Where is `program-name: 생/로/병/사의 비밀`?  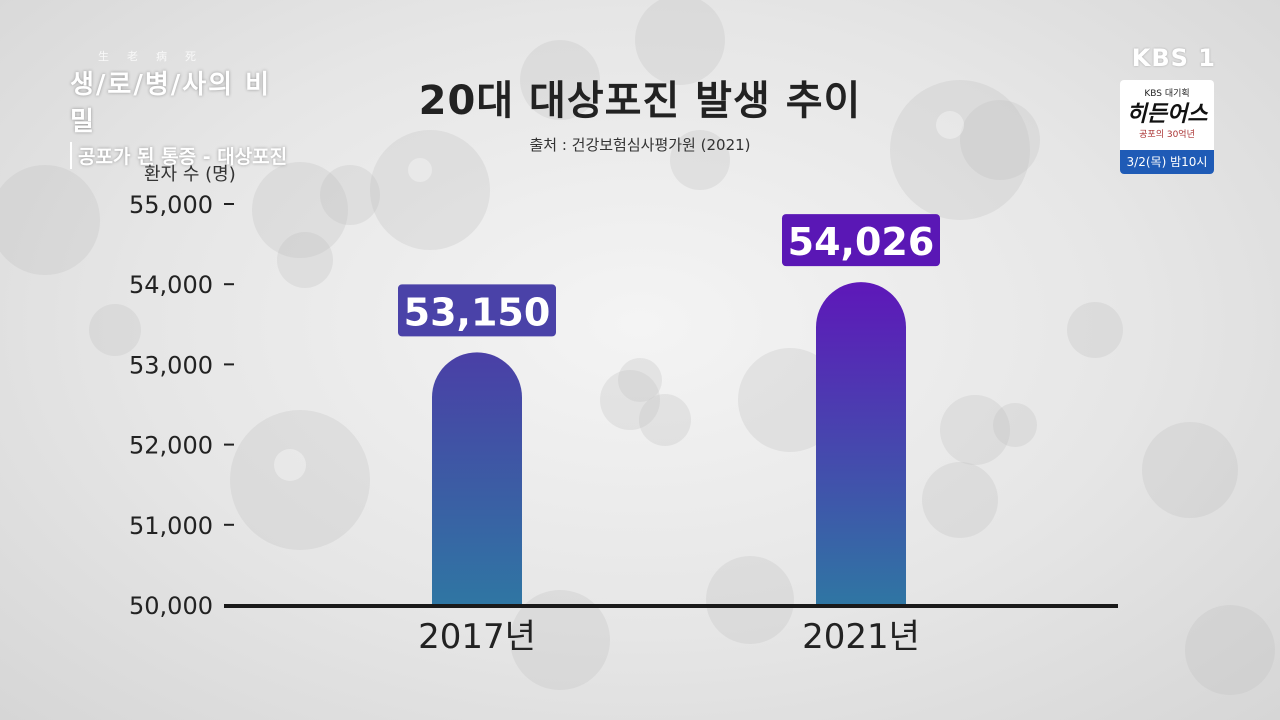
program-name: 생/로/병/사의 비밀 is located at coordinates (171, 103).